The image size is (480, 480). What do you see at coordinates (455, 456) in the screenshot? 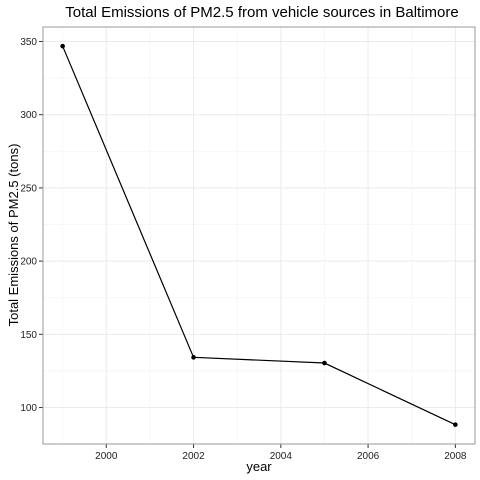
I see `x-tick-label: 2008` at bounding box center [455, 456].